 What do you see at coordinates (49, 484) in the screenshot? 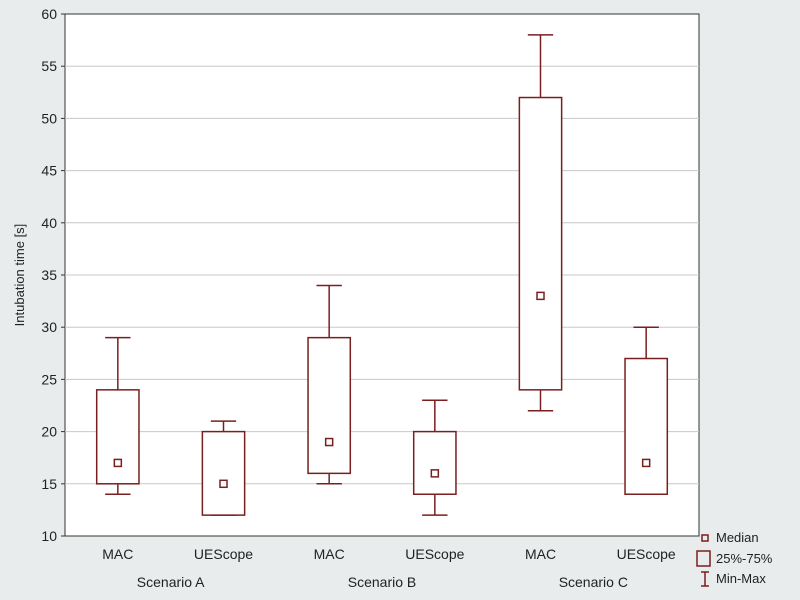
I see `y-tick-label: 15` at bounding box center [49, 484].